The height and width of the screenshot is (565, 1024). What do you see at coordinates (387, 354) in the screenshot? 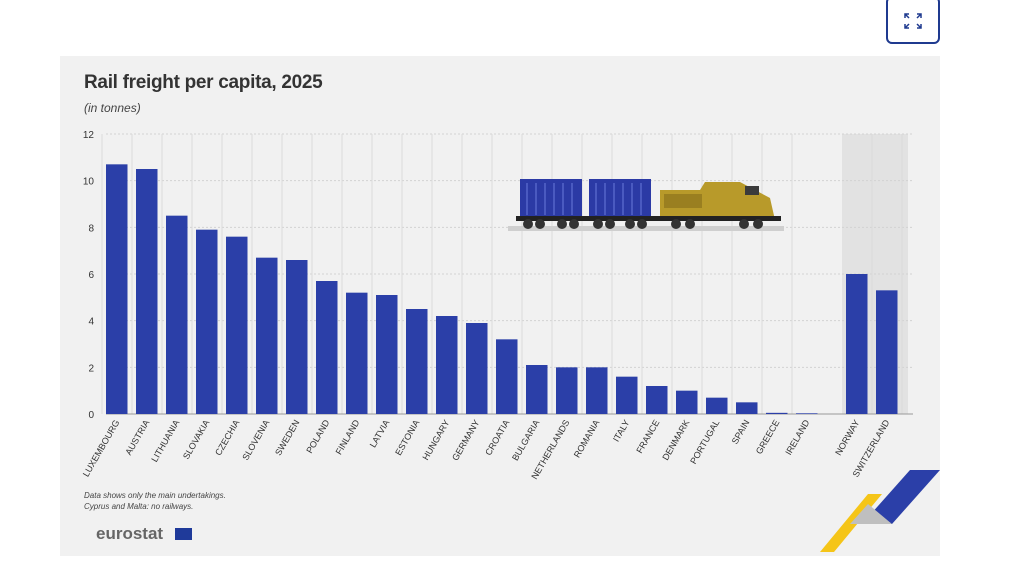
I see `bar-latvia` at bounding box center [387, 354].